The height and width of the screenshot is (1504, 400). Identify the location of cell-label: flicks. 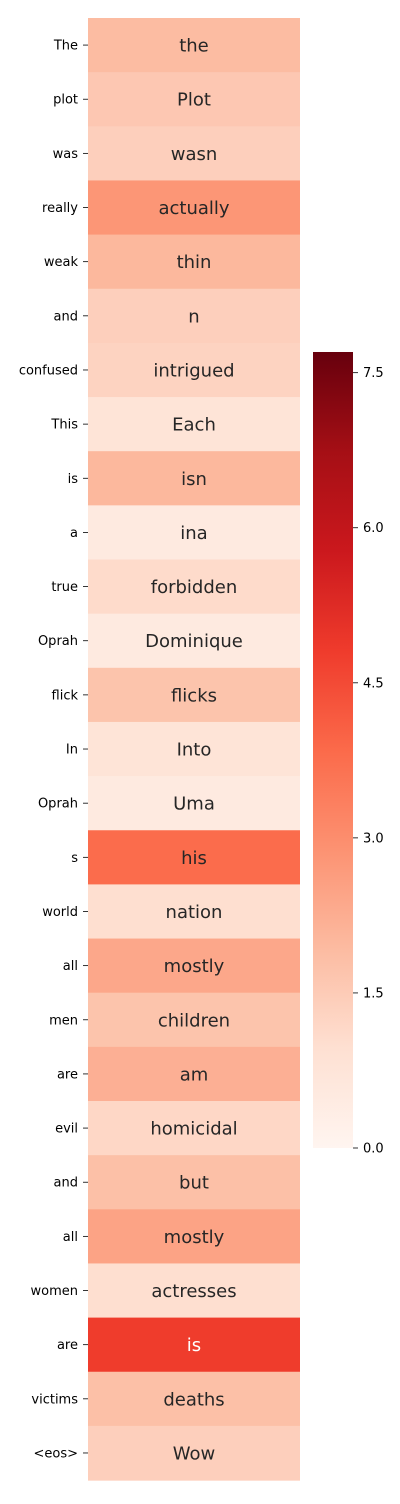
(194, 695).